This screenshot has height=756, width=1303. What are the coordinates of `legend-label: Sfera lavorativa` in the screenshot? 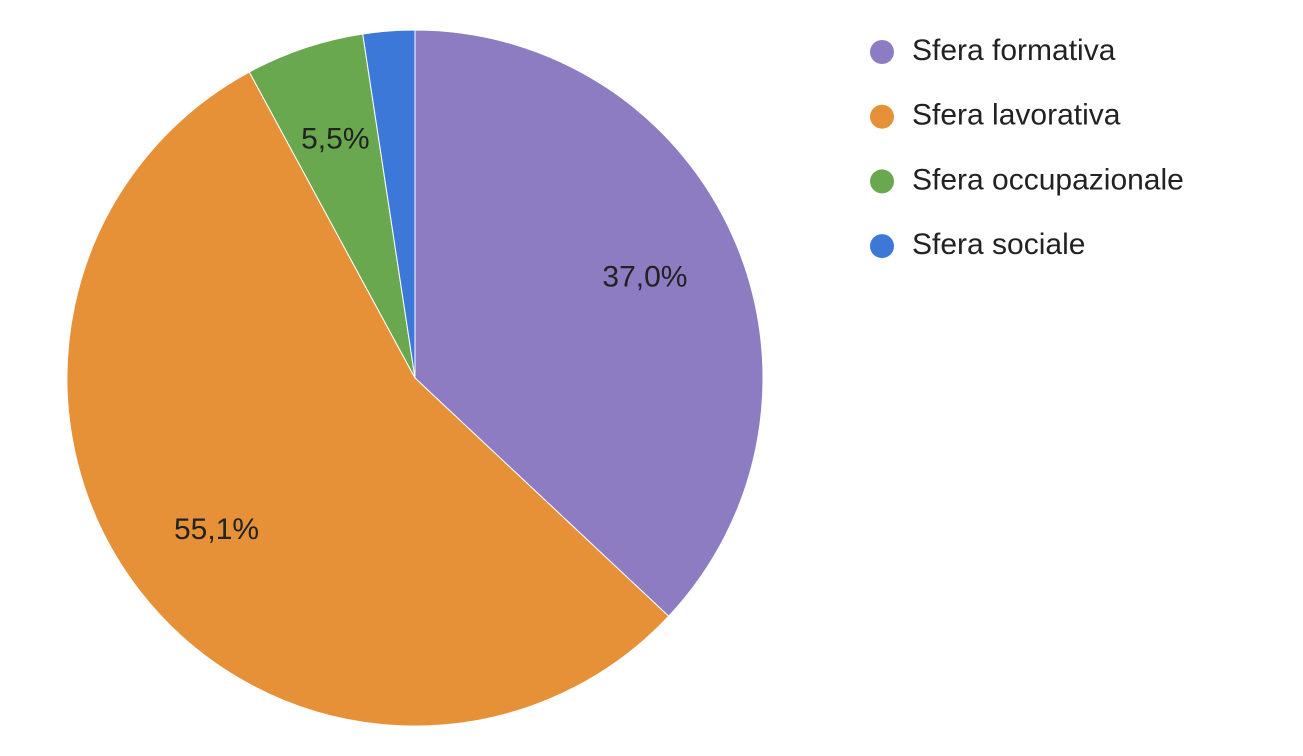 It's located at (1016, 115).